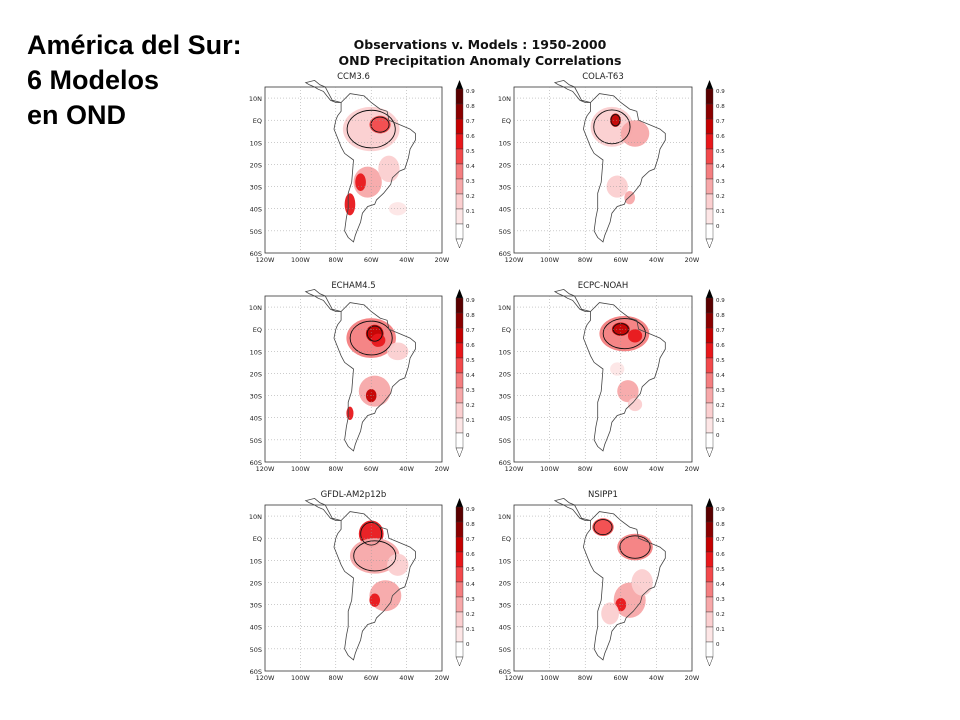 This screenshot has height=720, width=960. What do you see at coordinates (656, 469) in the screenshot?
I see `lon-tick-label: 40W` at bounding box center [656, 469].